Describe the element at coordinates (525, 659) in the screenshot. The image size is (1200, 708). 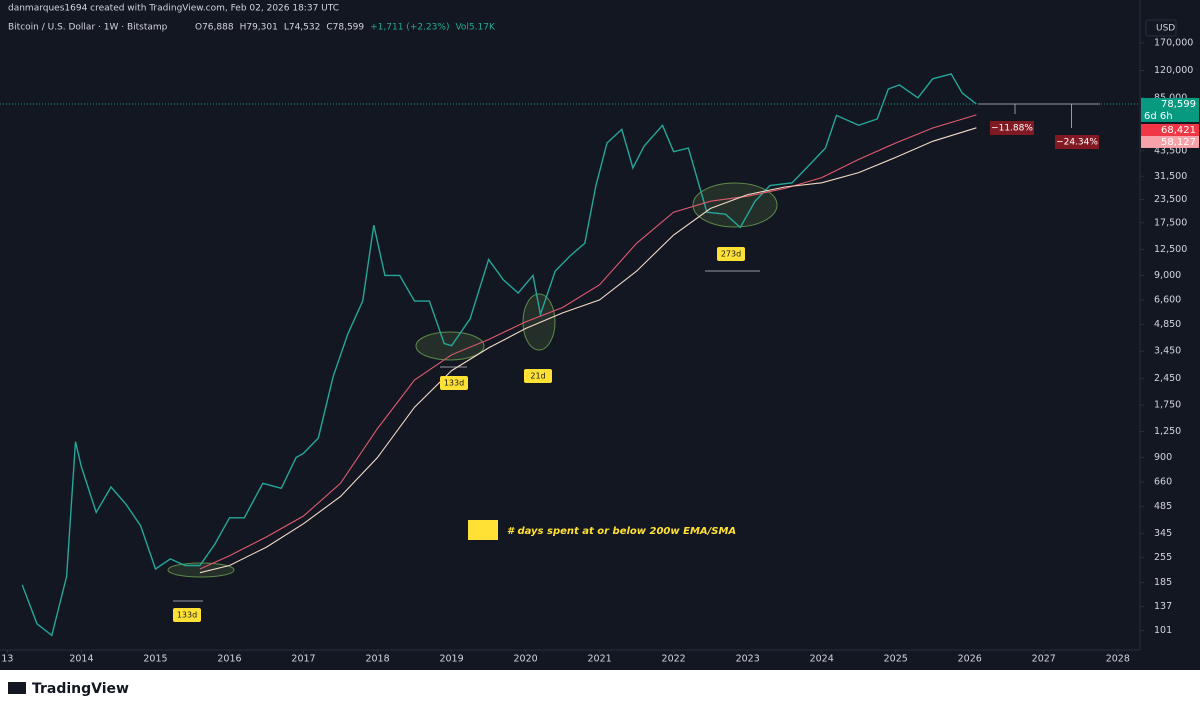
I see `x-tick-label: 2020` at that location.